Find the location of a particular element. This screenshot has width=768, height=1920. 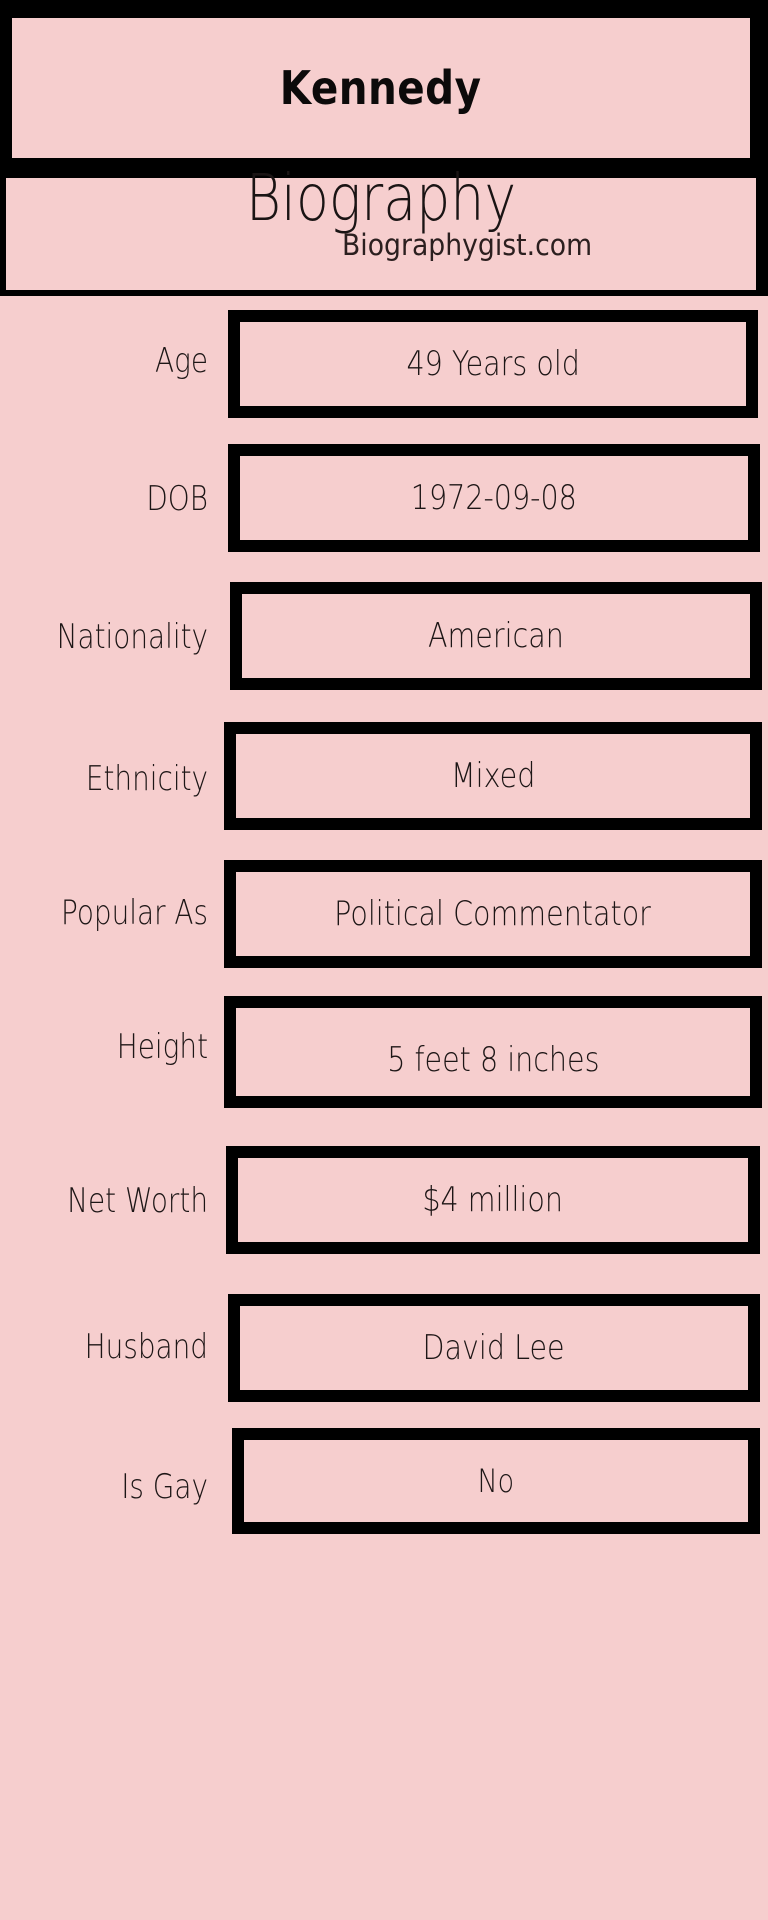

table-row: DOB 1972-09-08 is located at coordinates (384, 517).